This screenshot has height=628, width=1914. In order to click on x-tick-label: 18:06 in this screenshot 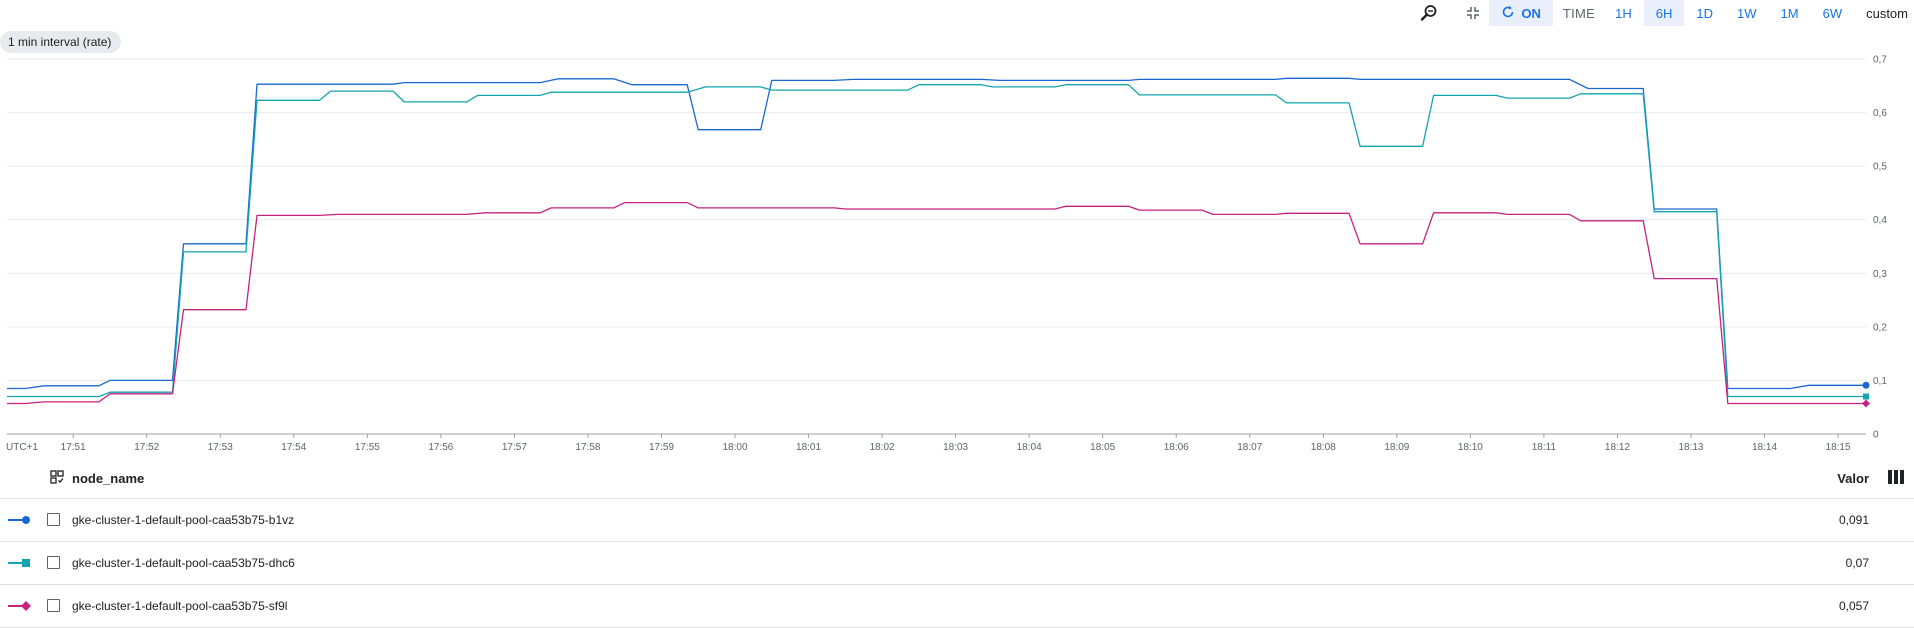, I will do `click(1176, 447)`.